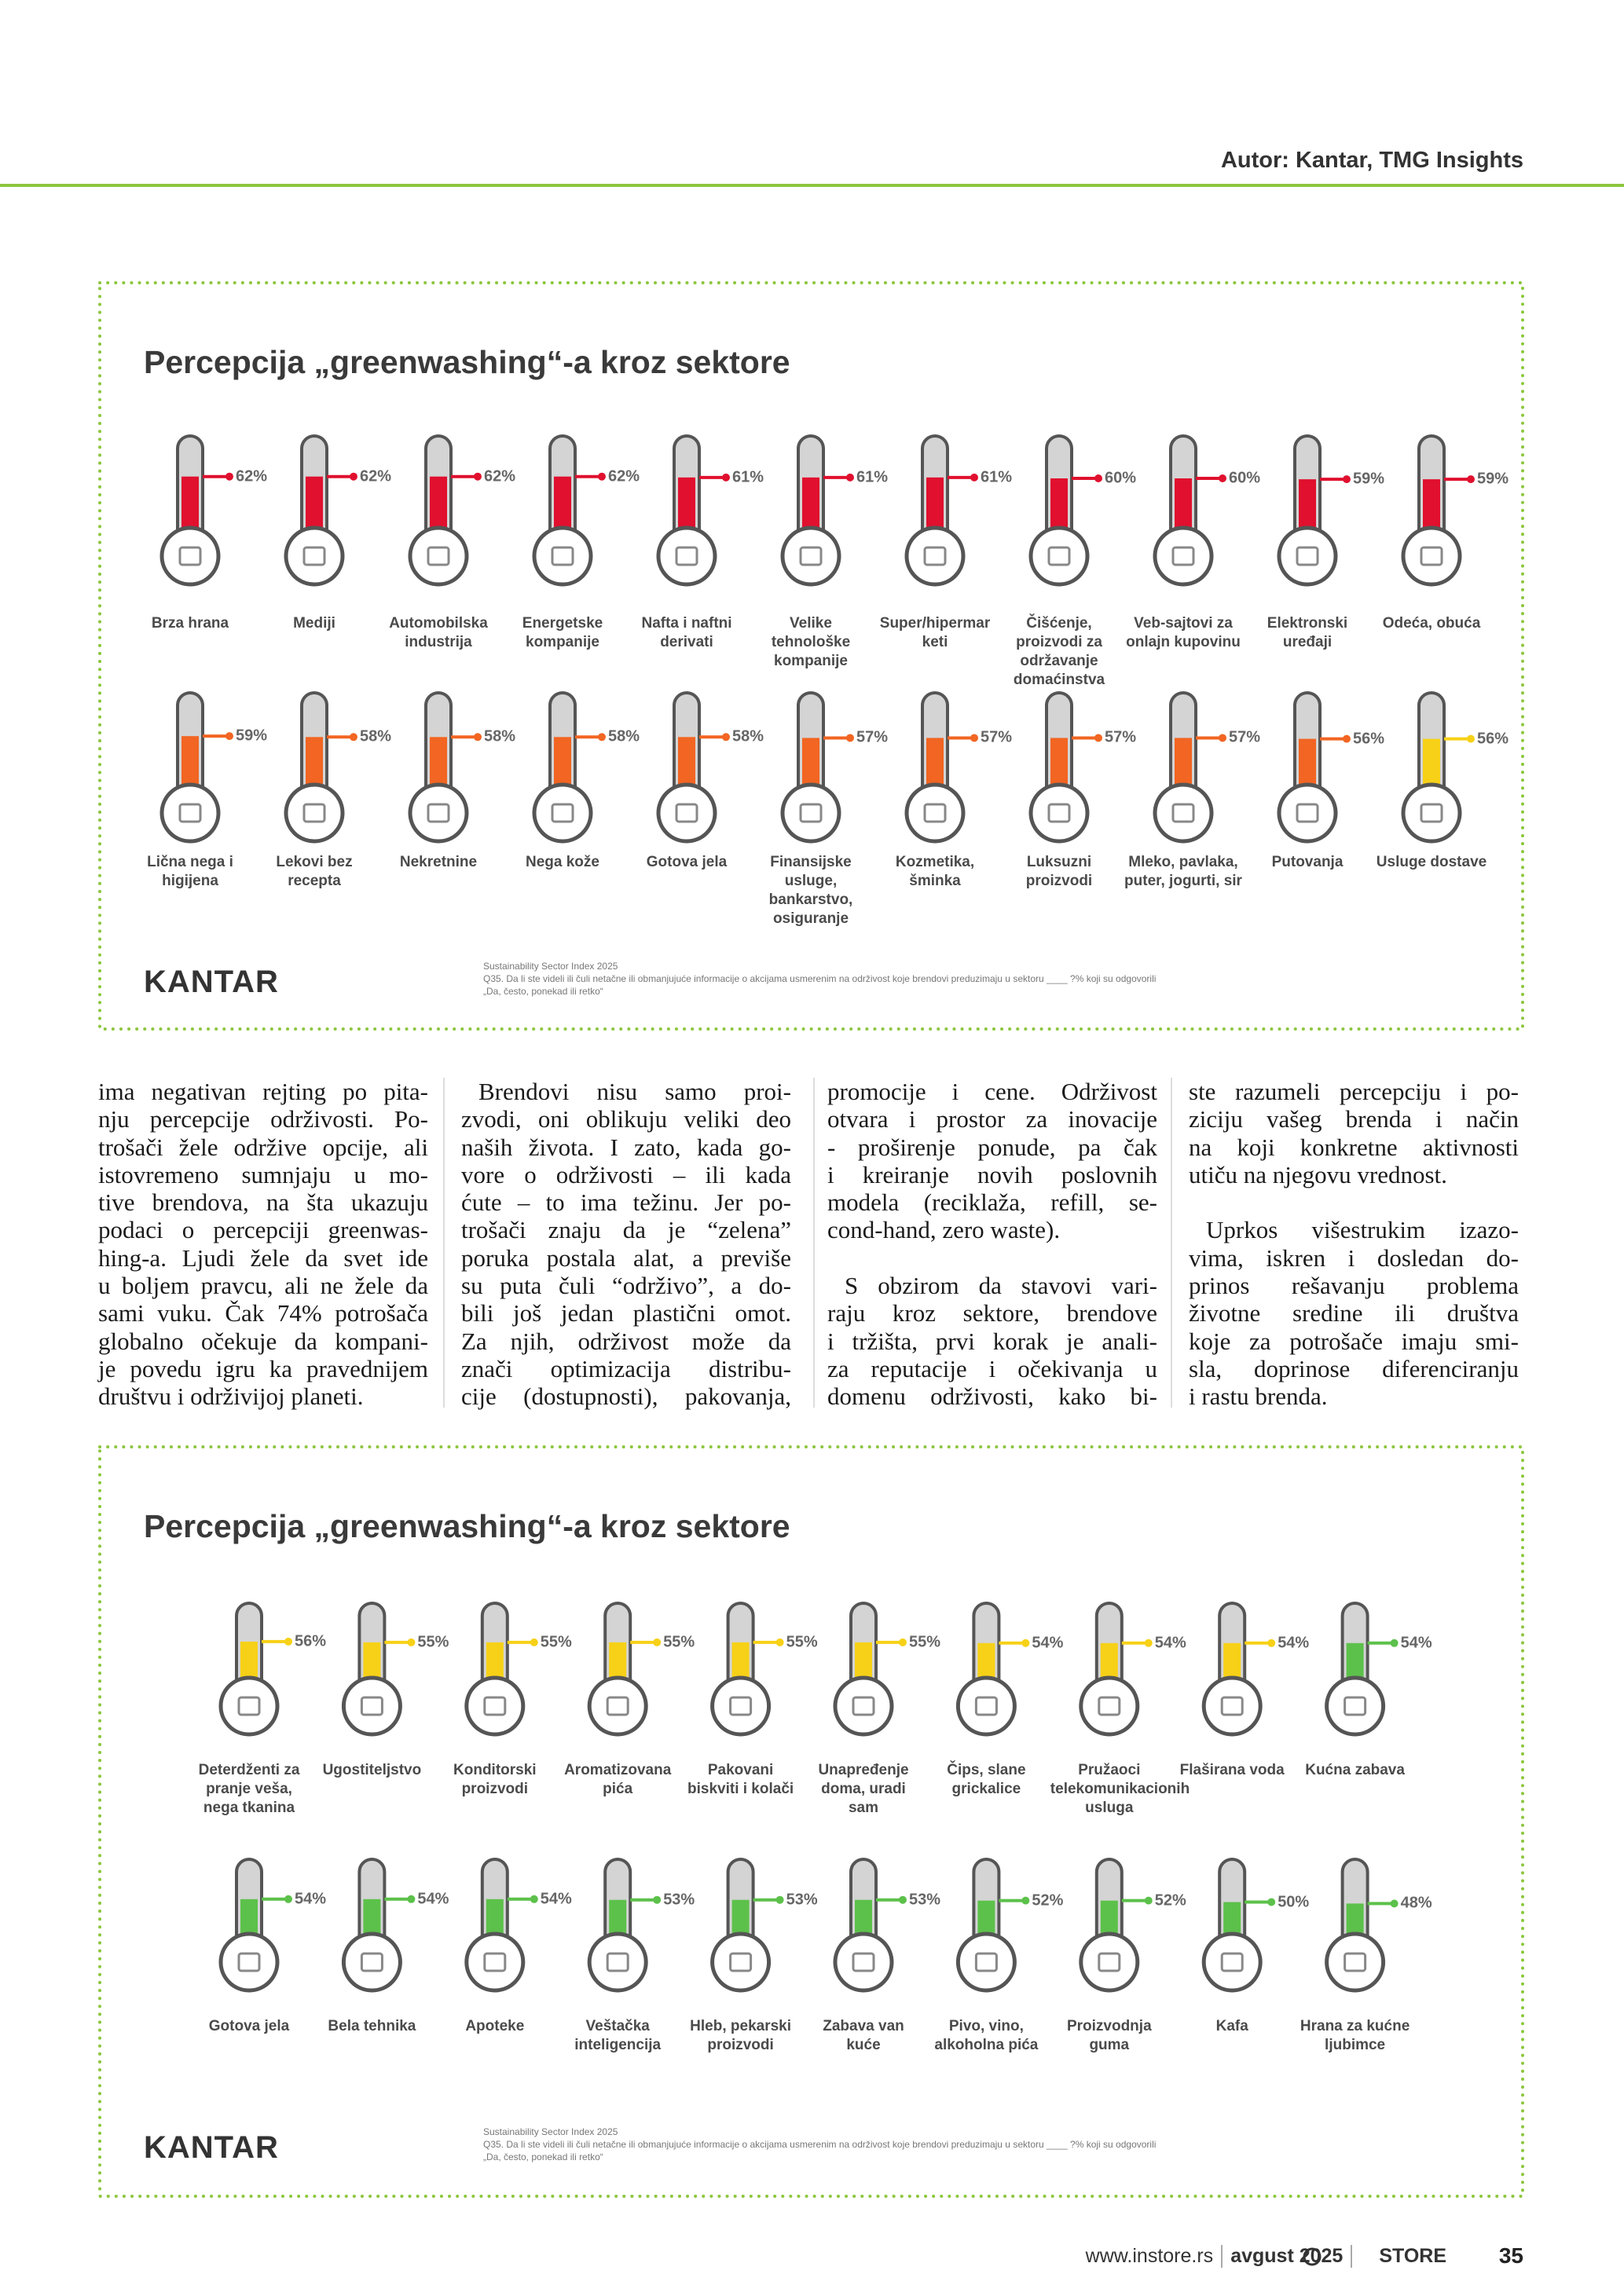  I want to click on text-line: cije (dostupnosti), pakovanja,, so click(626, 1396).